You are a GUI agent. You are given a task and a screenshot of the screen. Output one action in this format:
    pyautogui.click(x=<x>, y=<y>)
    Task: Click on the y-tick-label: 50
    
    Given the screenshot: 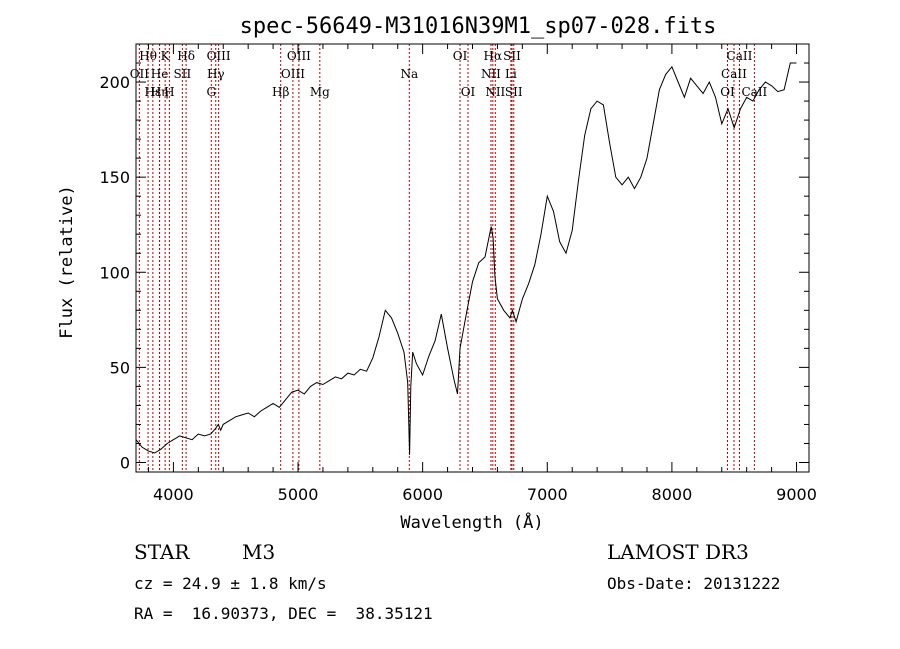 What is the action you would take?
    pyautogui.click(x=120, y=367)
    